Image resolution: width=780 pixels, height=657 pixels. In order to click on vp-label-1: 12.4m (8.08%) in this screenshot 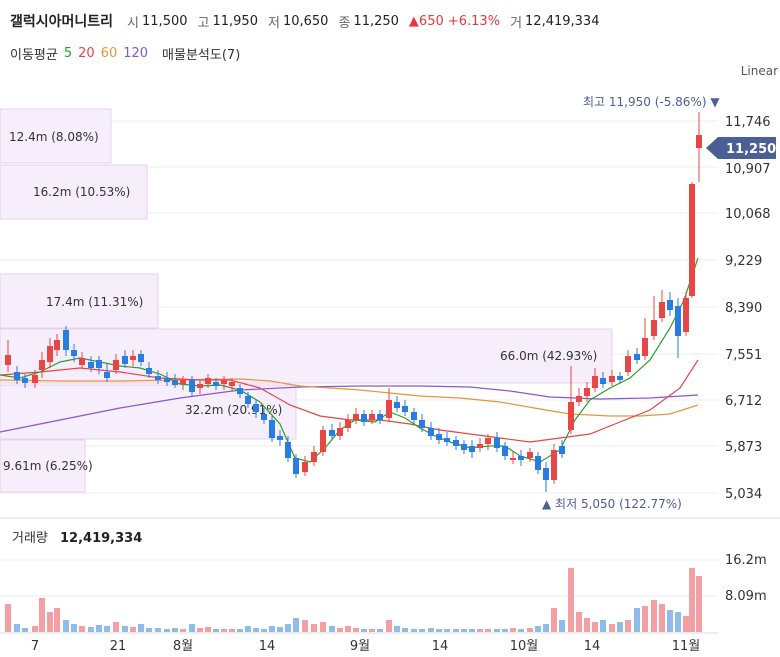, I will do `click(54, 137)`.